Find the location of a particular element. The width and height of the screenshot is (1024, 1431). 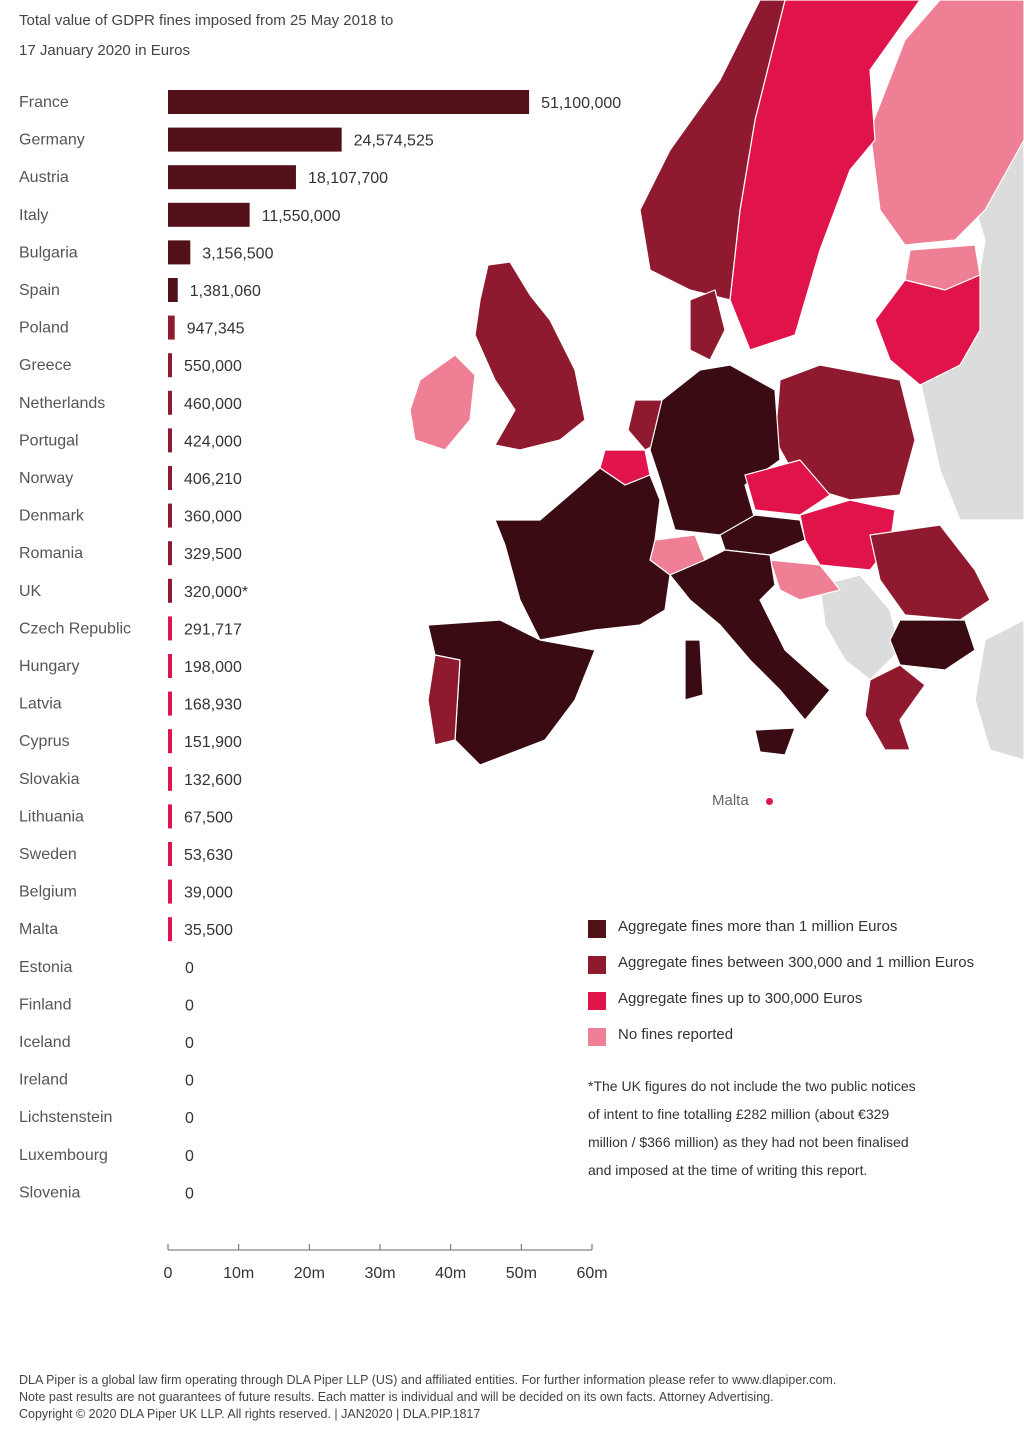

map-region-greece is located at coordinates (895, 707).